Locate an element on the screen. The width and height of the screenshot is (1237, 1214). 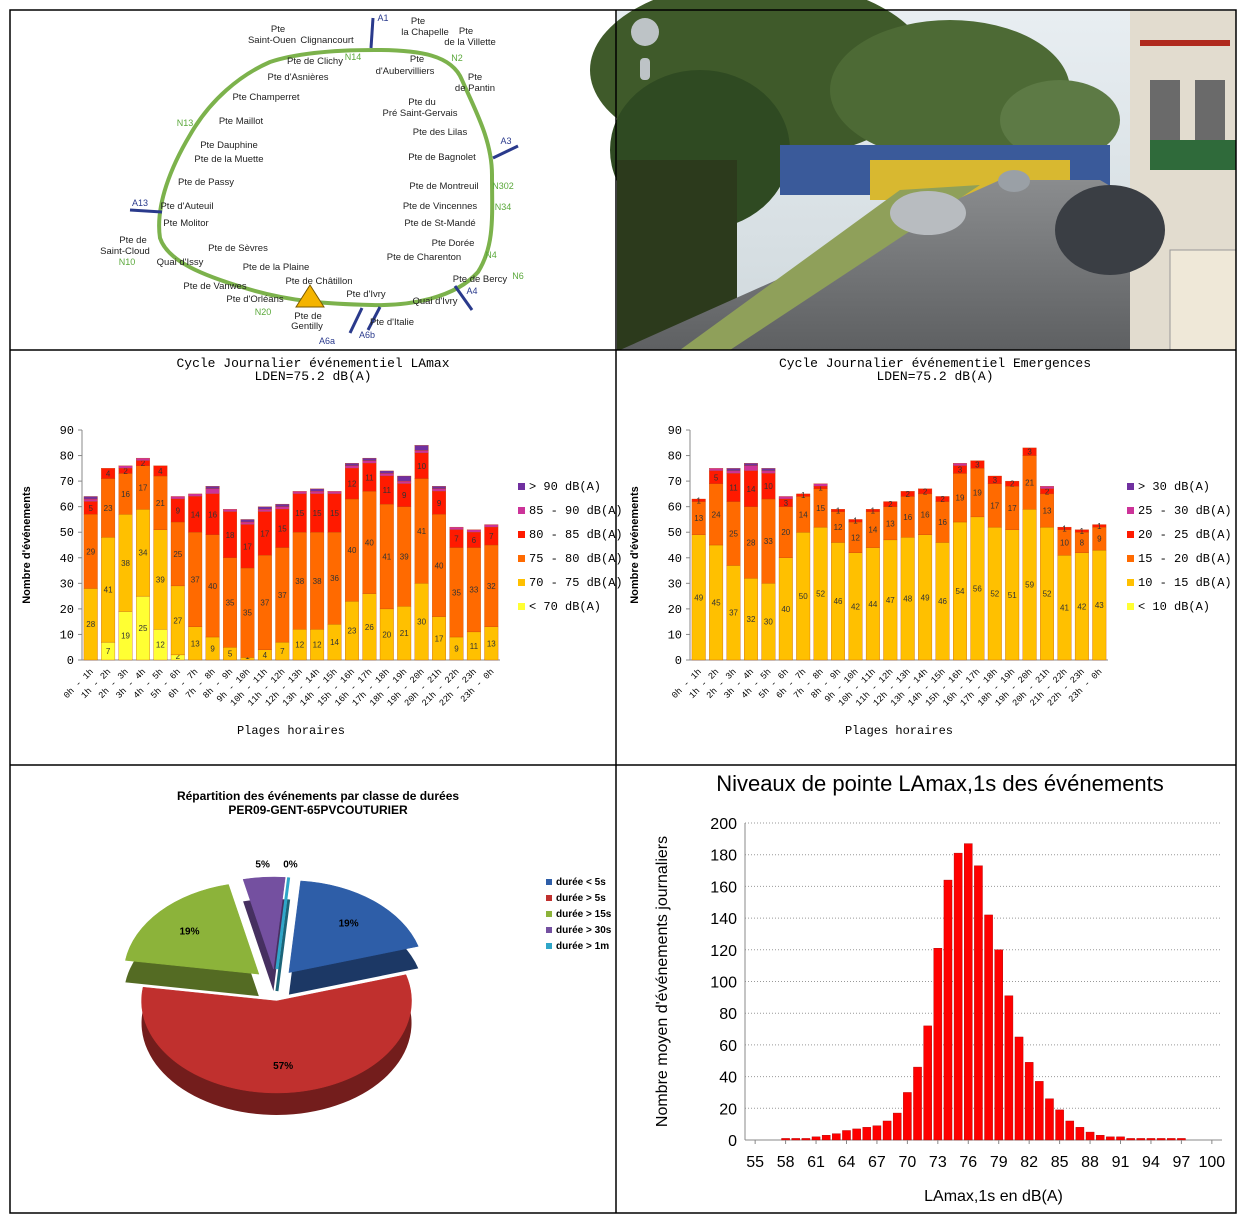
data-label: 49 is located at coordinates (925, 597).